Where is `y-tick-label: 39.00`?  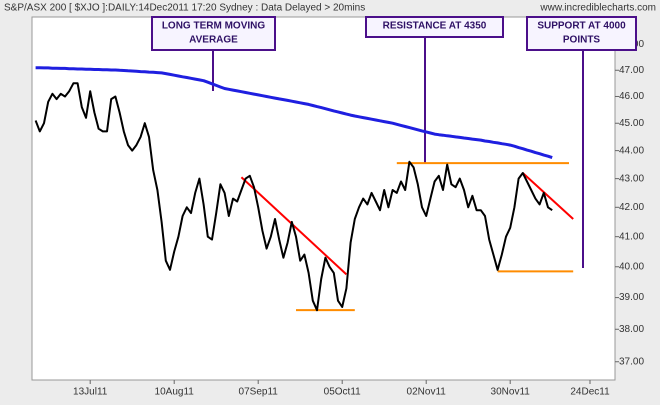
y-tick-label: 39.00 is located at coordinates (631, 297).